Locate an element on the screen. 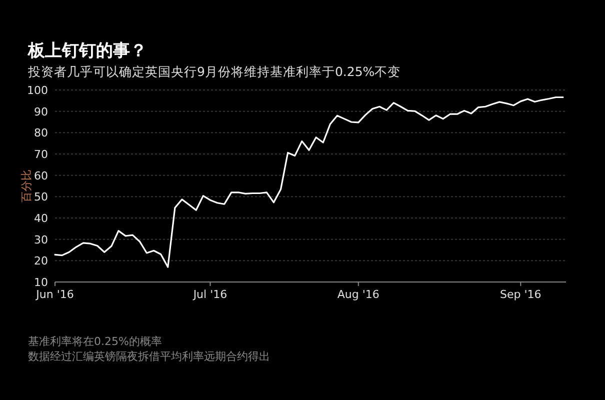 This screenshot has height=400, width=605. y-axis-title: 百分比 is located at coordinates (26, 186).